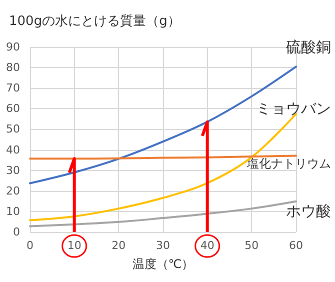  Describe the element at coordinates (74, 245) in the screenshot. I see `x-tick-label: 10` at that location.